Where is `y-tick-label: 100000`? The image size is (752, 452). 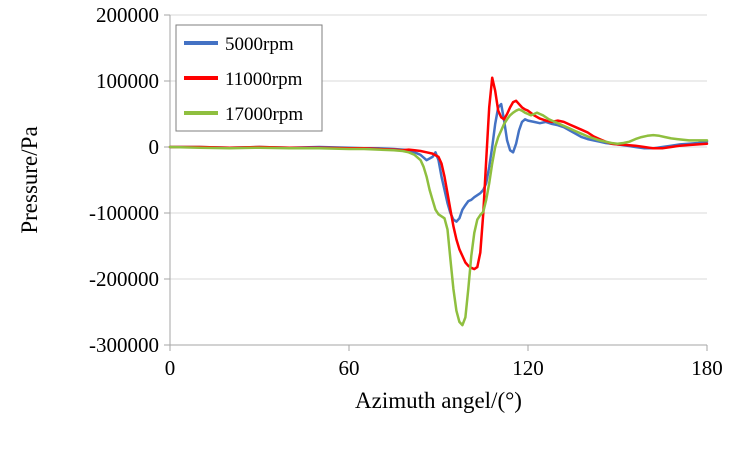
y-tick-label: 100000 is located at coordinates (127, 81).